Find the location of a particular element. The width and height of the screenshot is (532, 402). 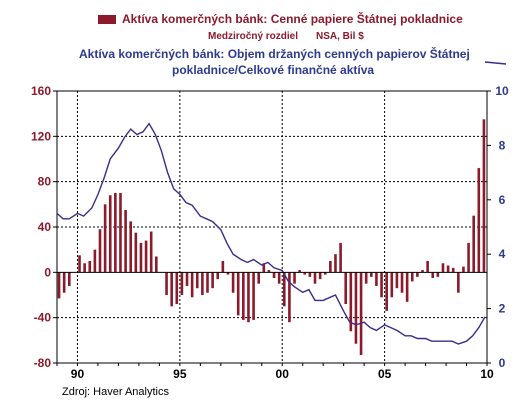

bar-legend-units: NSA, Bil $ is located at coordinates (340, 36).